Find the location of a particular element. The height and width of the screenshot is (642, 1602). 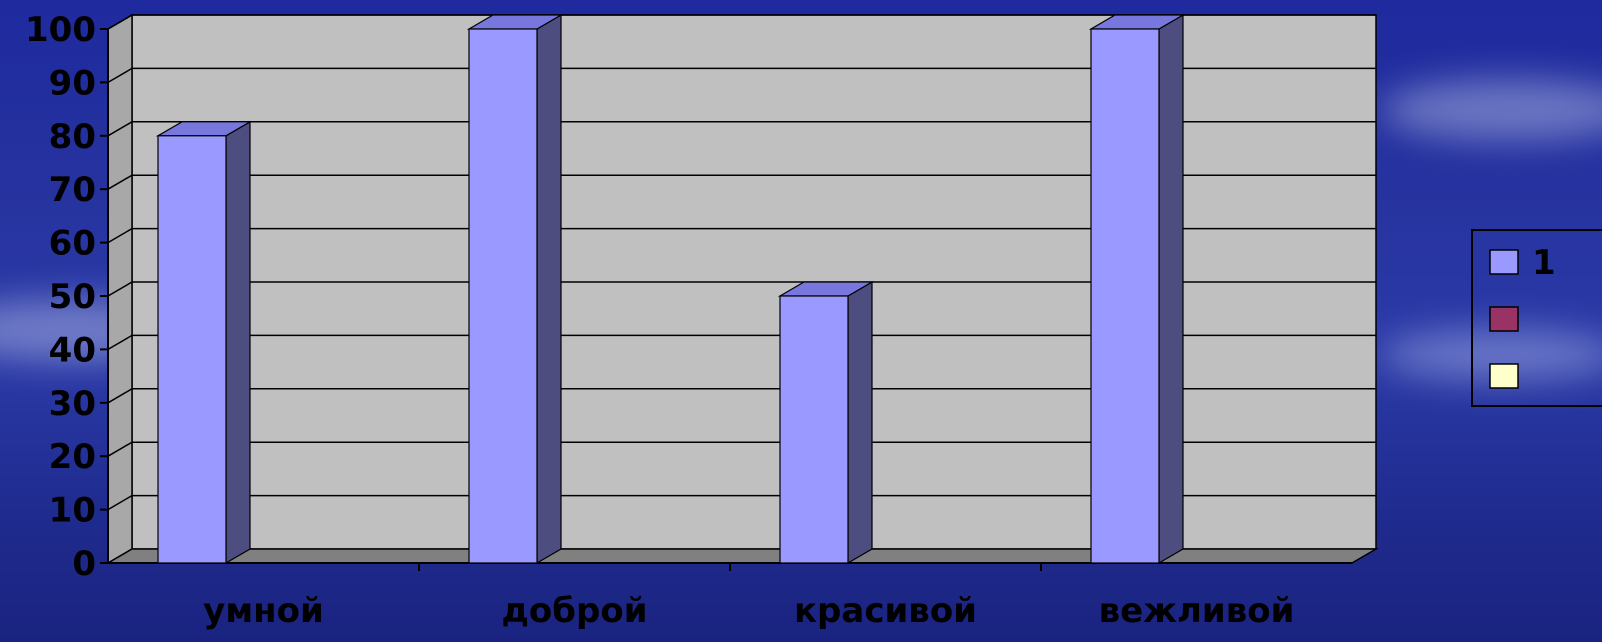

y-tick-label: 90 is located at coordinates (72, 83).